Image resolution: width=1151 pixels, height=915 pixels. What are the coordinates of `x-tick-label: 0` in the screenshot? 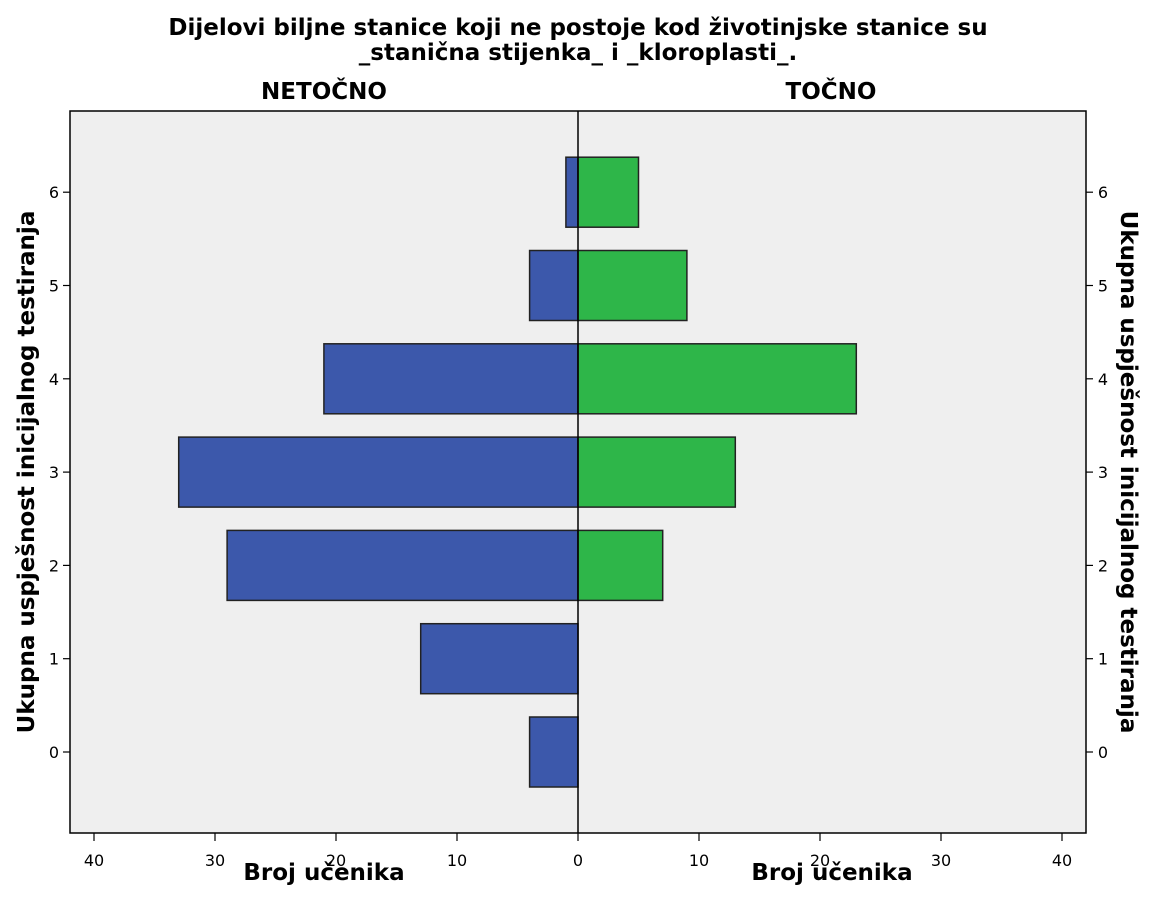 It's located at (578, 860).